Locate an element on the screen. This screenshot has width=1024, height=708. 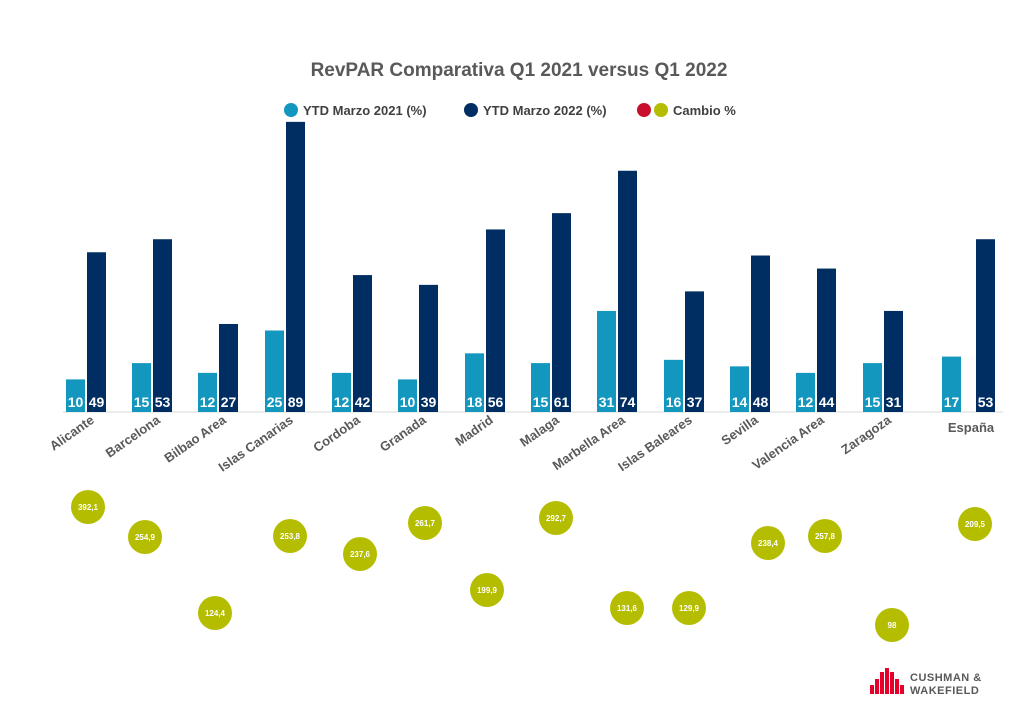
data-label-ytd2021: 14 is located at coordinates (740, 402).